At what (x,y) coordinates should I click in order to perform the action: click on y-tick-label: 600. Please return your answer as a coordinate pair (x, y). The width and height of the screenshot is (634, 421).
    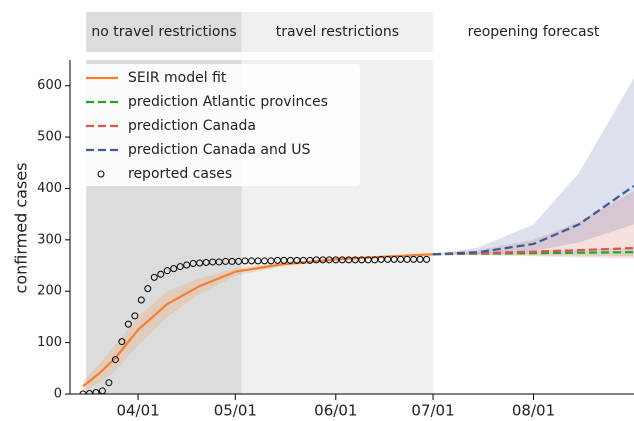
    Looking at the image, I should click on (49, 85).